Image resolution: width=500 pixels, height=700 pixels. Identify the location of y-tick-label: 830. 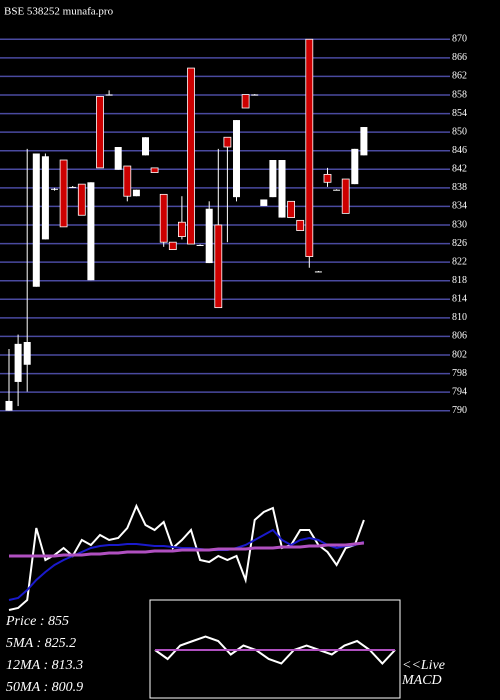
(459, 224).